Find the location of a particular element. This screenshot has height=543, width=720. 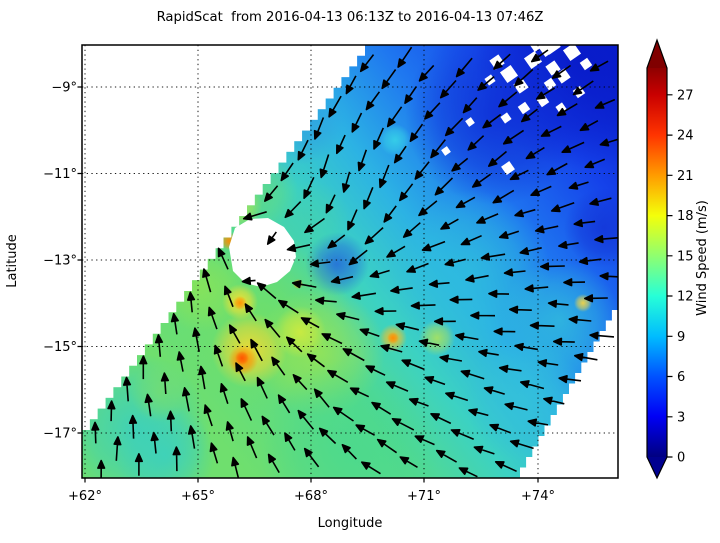

colorbar-gradient is located at coordinates (657, 262).